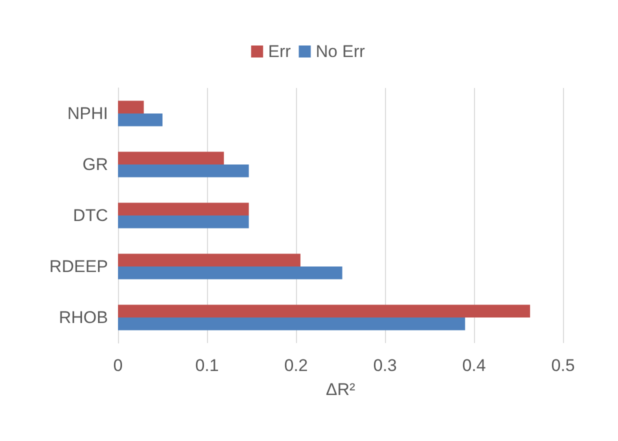 This screenshot has height=441, width=618. Describe the element at coordinates (87, 113) in the screenshot. I see `y-tick-label: NPHI` at that location.